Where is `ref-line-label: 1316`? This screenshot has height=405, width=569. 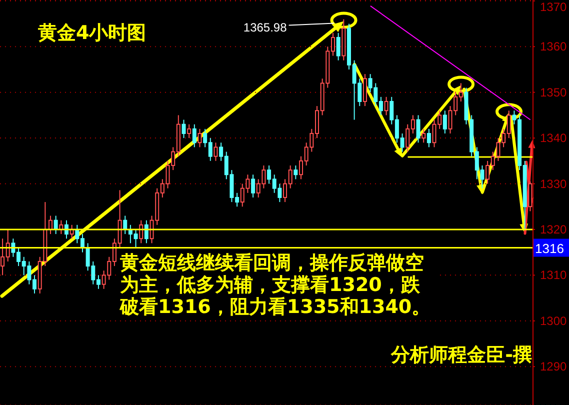
ref-line-label: 1316 is located at coordinates (549, 248).